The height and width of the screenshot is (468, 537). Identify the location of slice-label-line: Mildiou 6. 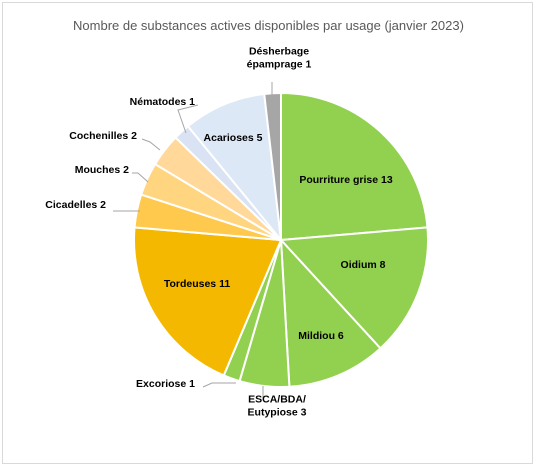
(321, 336).